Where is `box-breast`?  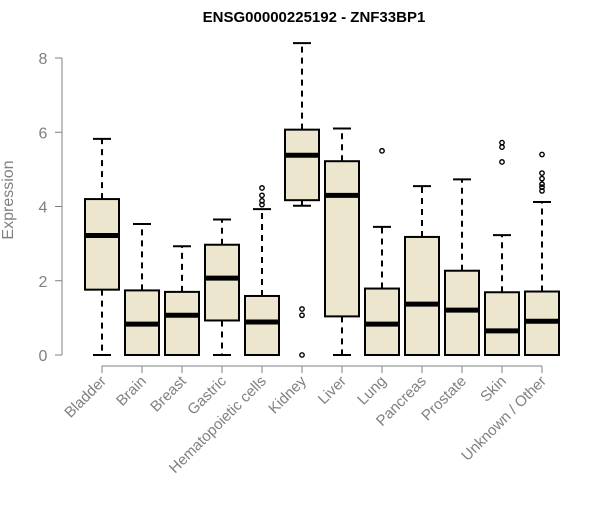 box-breast is located at coordinates (182, 301).